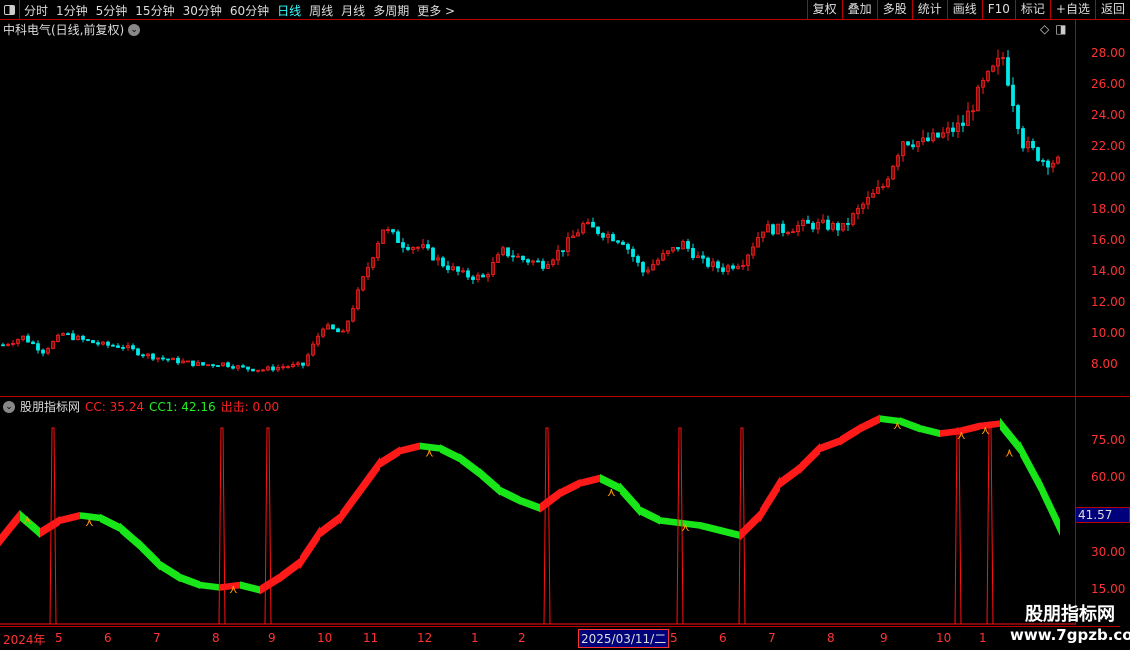  I want to click on period-tab: 月线, so click(353, 10).